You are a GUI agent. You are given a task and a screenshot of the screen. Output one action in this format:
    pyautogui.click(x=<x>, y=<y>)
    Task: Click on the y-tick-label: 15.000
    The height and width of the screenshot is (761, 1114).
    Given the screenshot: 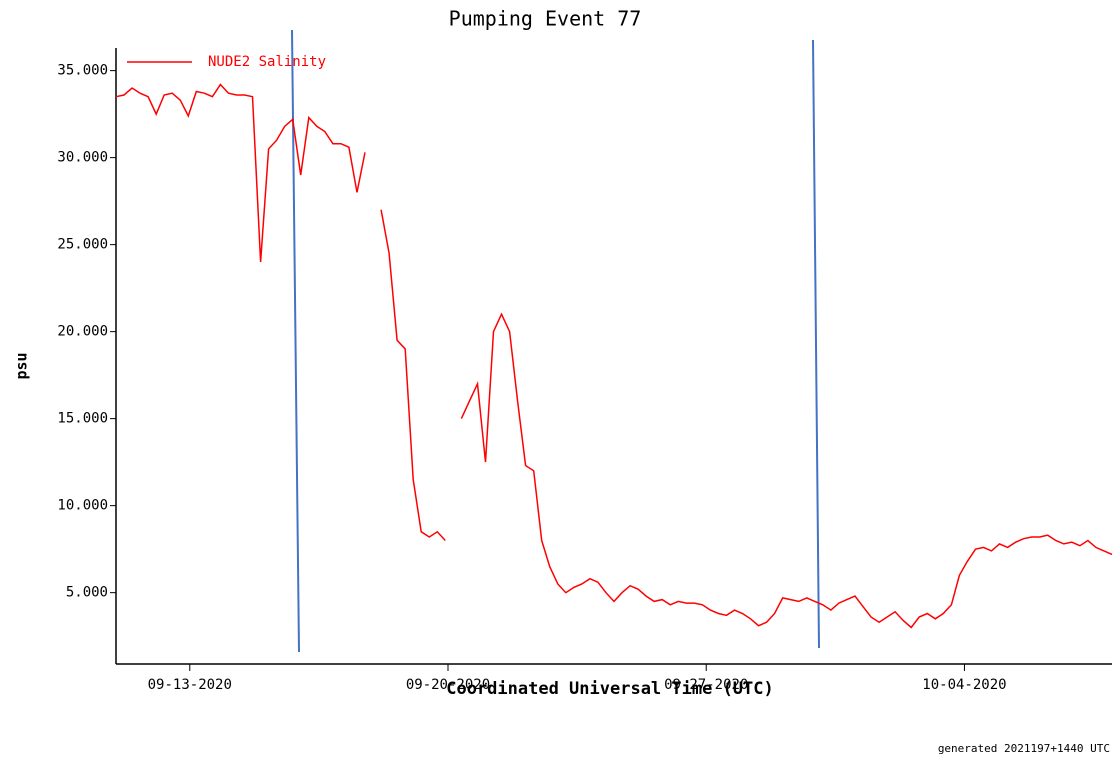 What is the action you would take?
    pyautogui.click(x=82, y=419)
    